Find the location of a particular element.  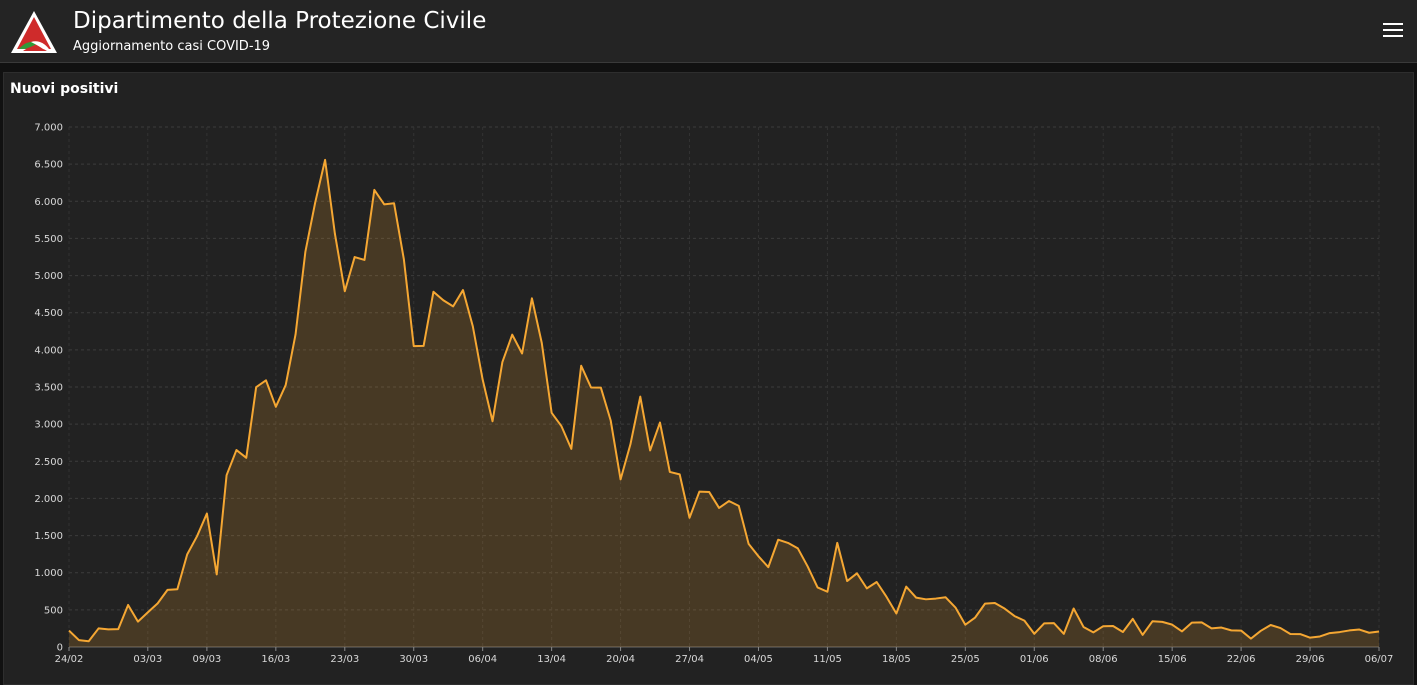

y-tick-label: 5.000 is located at coordinates (48, 276).